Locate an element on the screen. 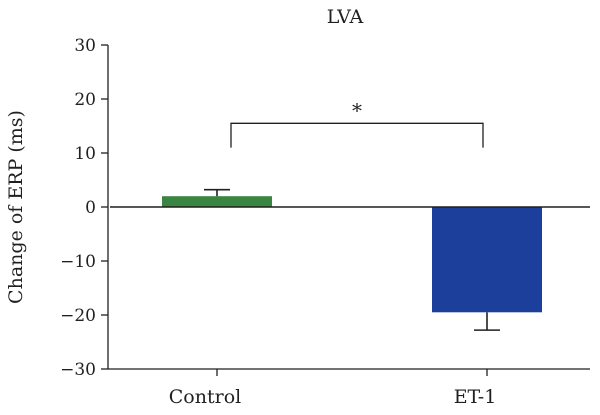  chart-title: LVA is located at coordinates (345, 17).